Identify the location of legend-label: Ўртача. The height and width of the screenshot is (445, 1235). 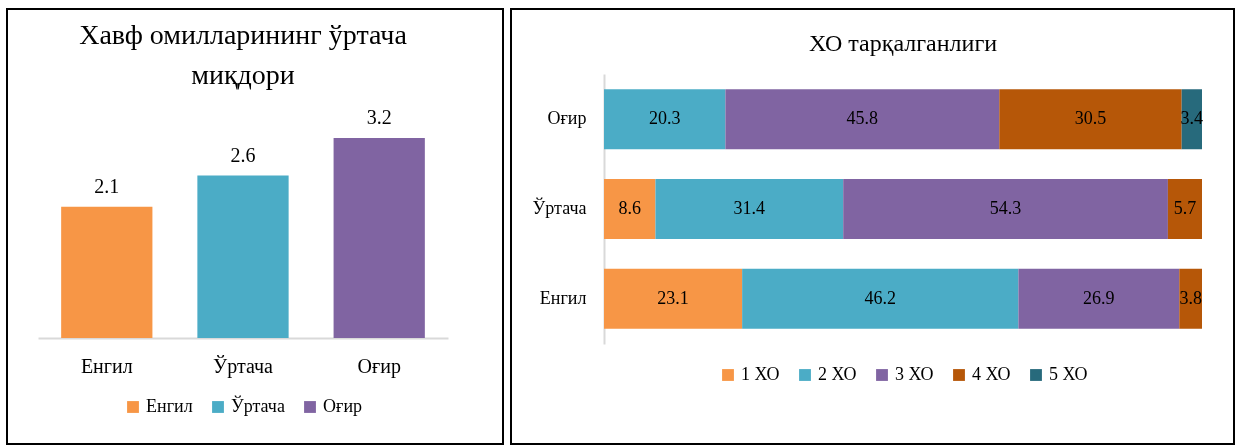
(258, 405).